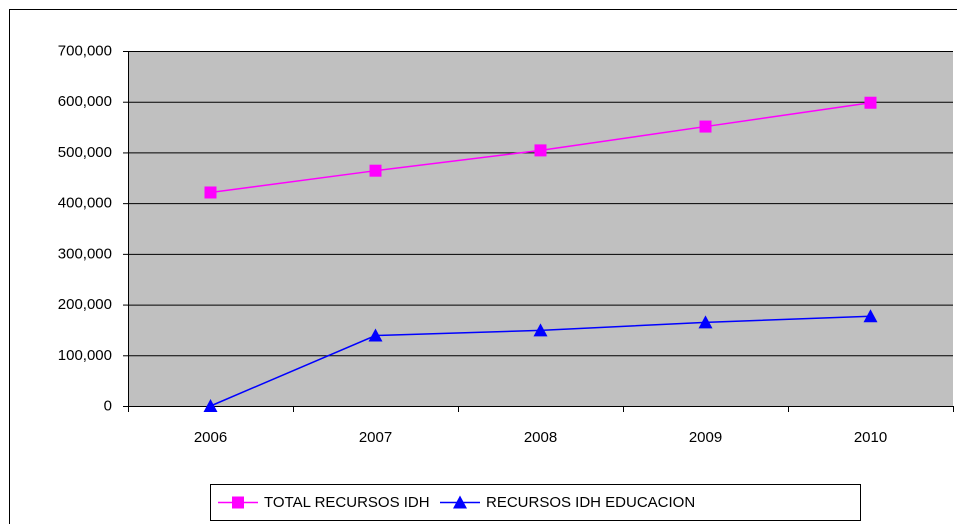 This screenshot has width=957, height=524. I want to click on y-tick-label: 700,000, so click(85, 50).